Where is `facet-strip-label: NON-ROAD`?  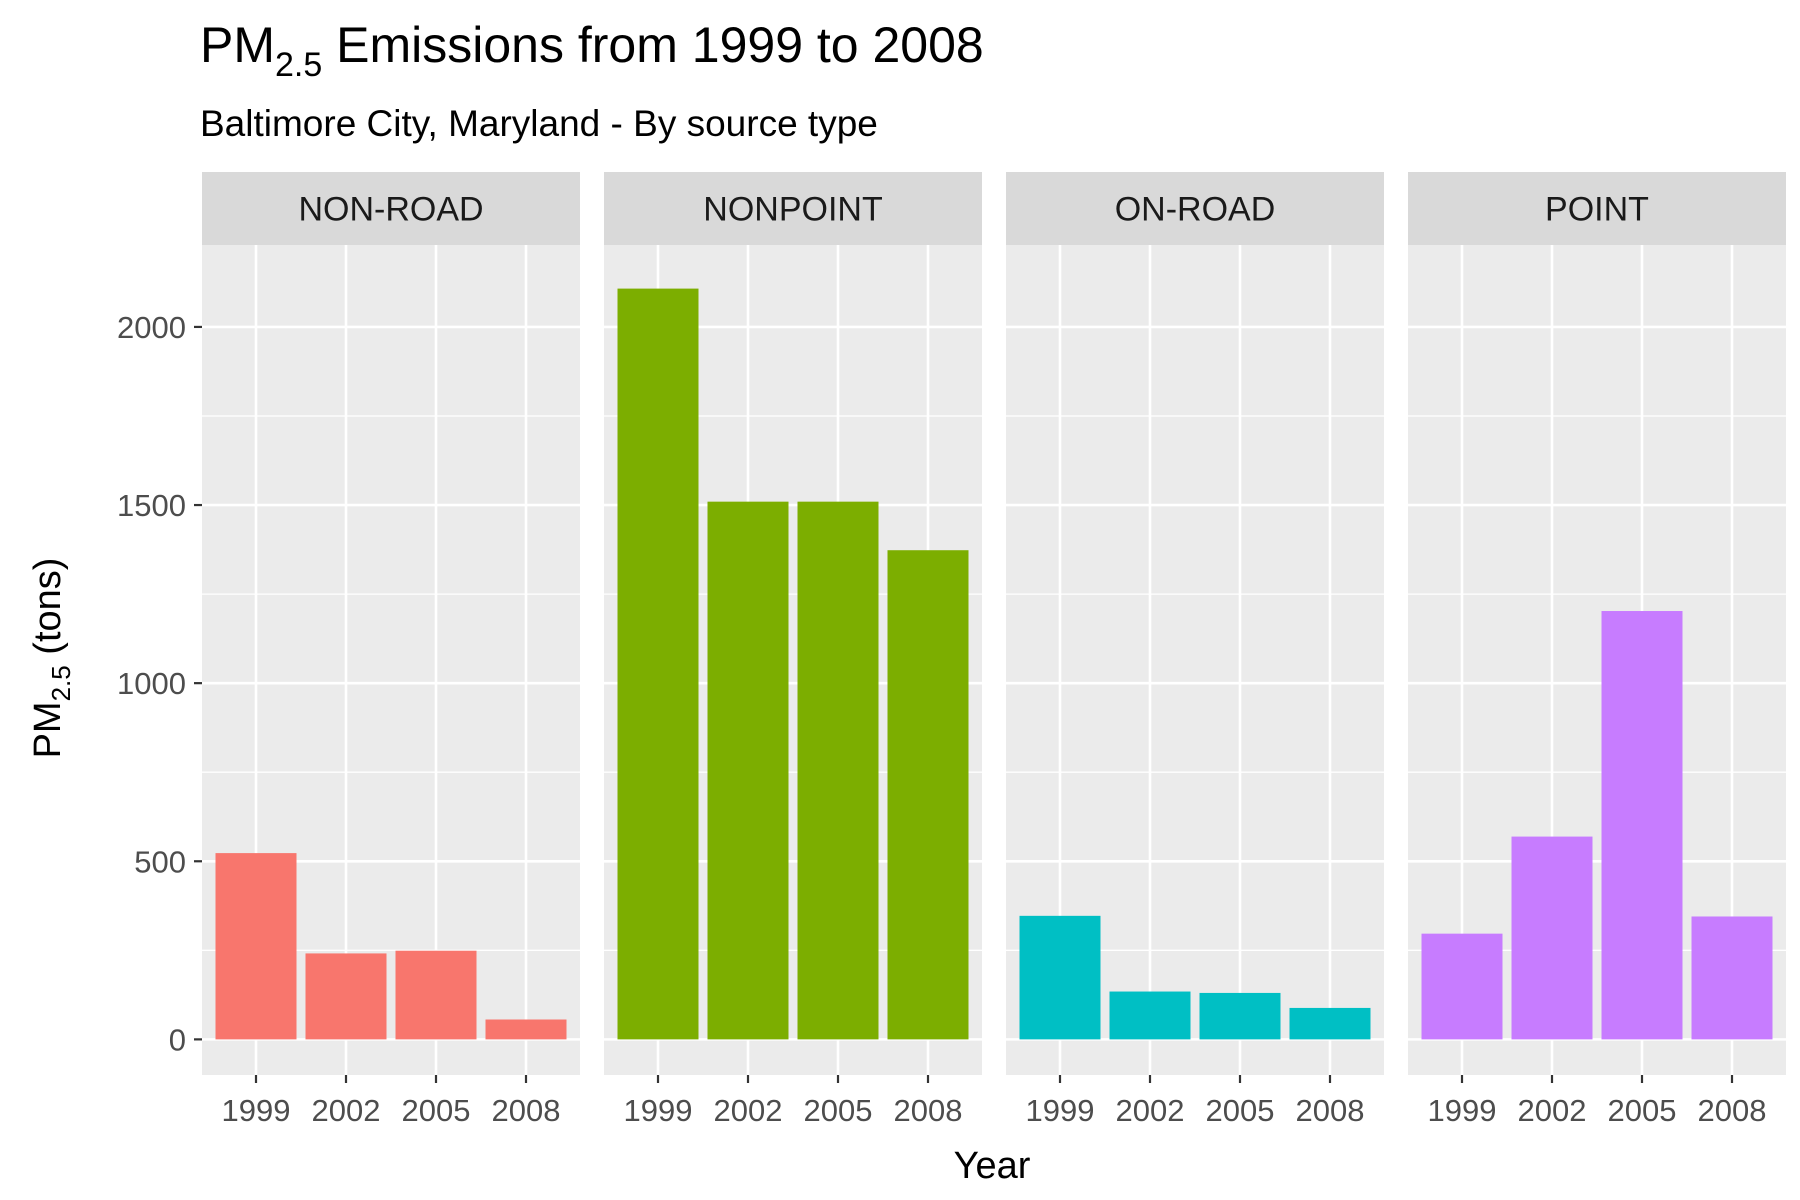
facet-strip-label: NON-ROAD is located at coordinates (390, 210).